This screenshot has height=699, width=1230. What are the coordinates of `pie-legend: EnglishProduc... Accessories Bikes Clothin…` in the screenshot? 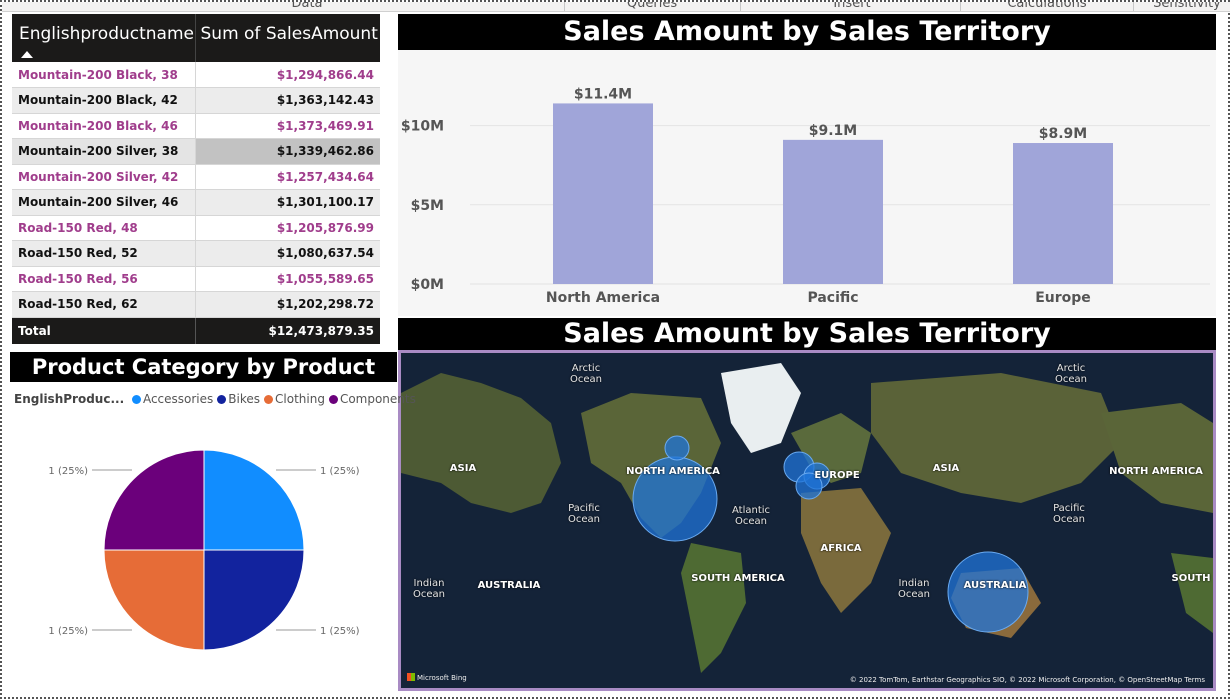 It's located at (215, 399).